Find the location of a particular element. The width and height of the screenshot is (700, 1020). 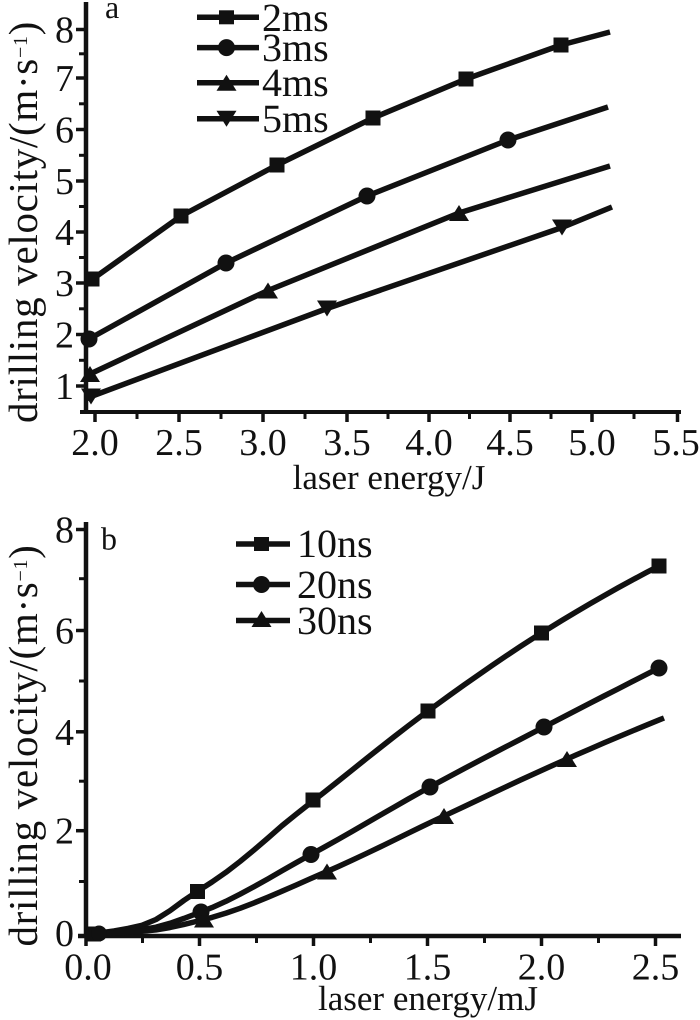

svg-text: 1.5 is located at coordinates (428, 968).